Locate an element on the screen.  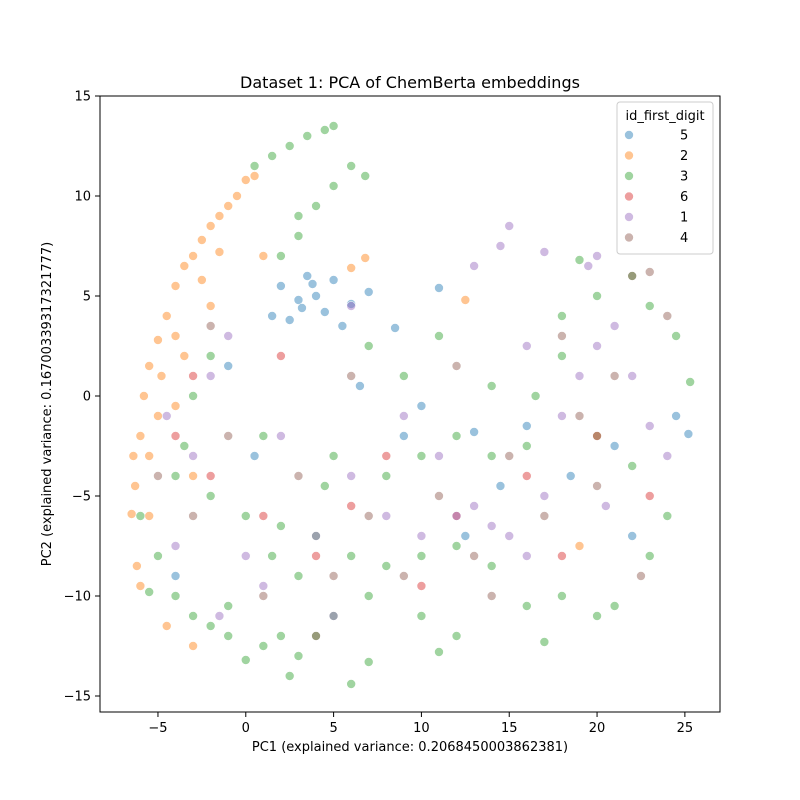
x-axis: −5 0 5 10 15 20 25 is located at coordinates (420, 724).